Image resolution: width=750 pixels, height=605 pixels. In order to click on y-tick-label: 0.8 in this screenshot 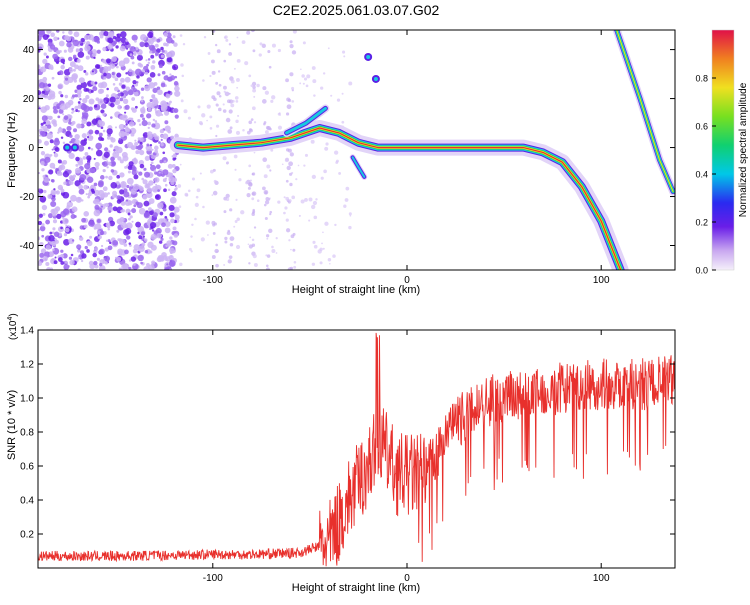, I will do `click(27, 433)`.